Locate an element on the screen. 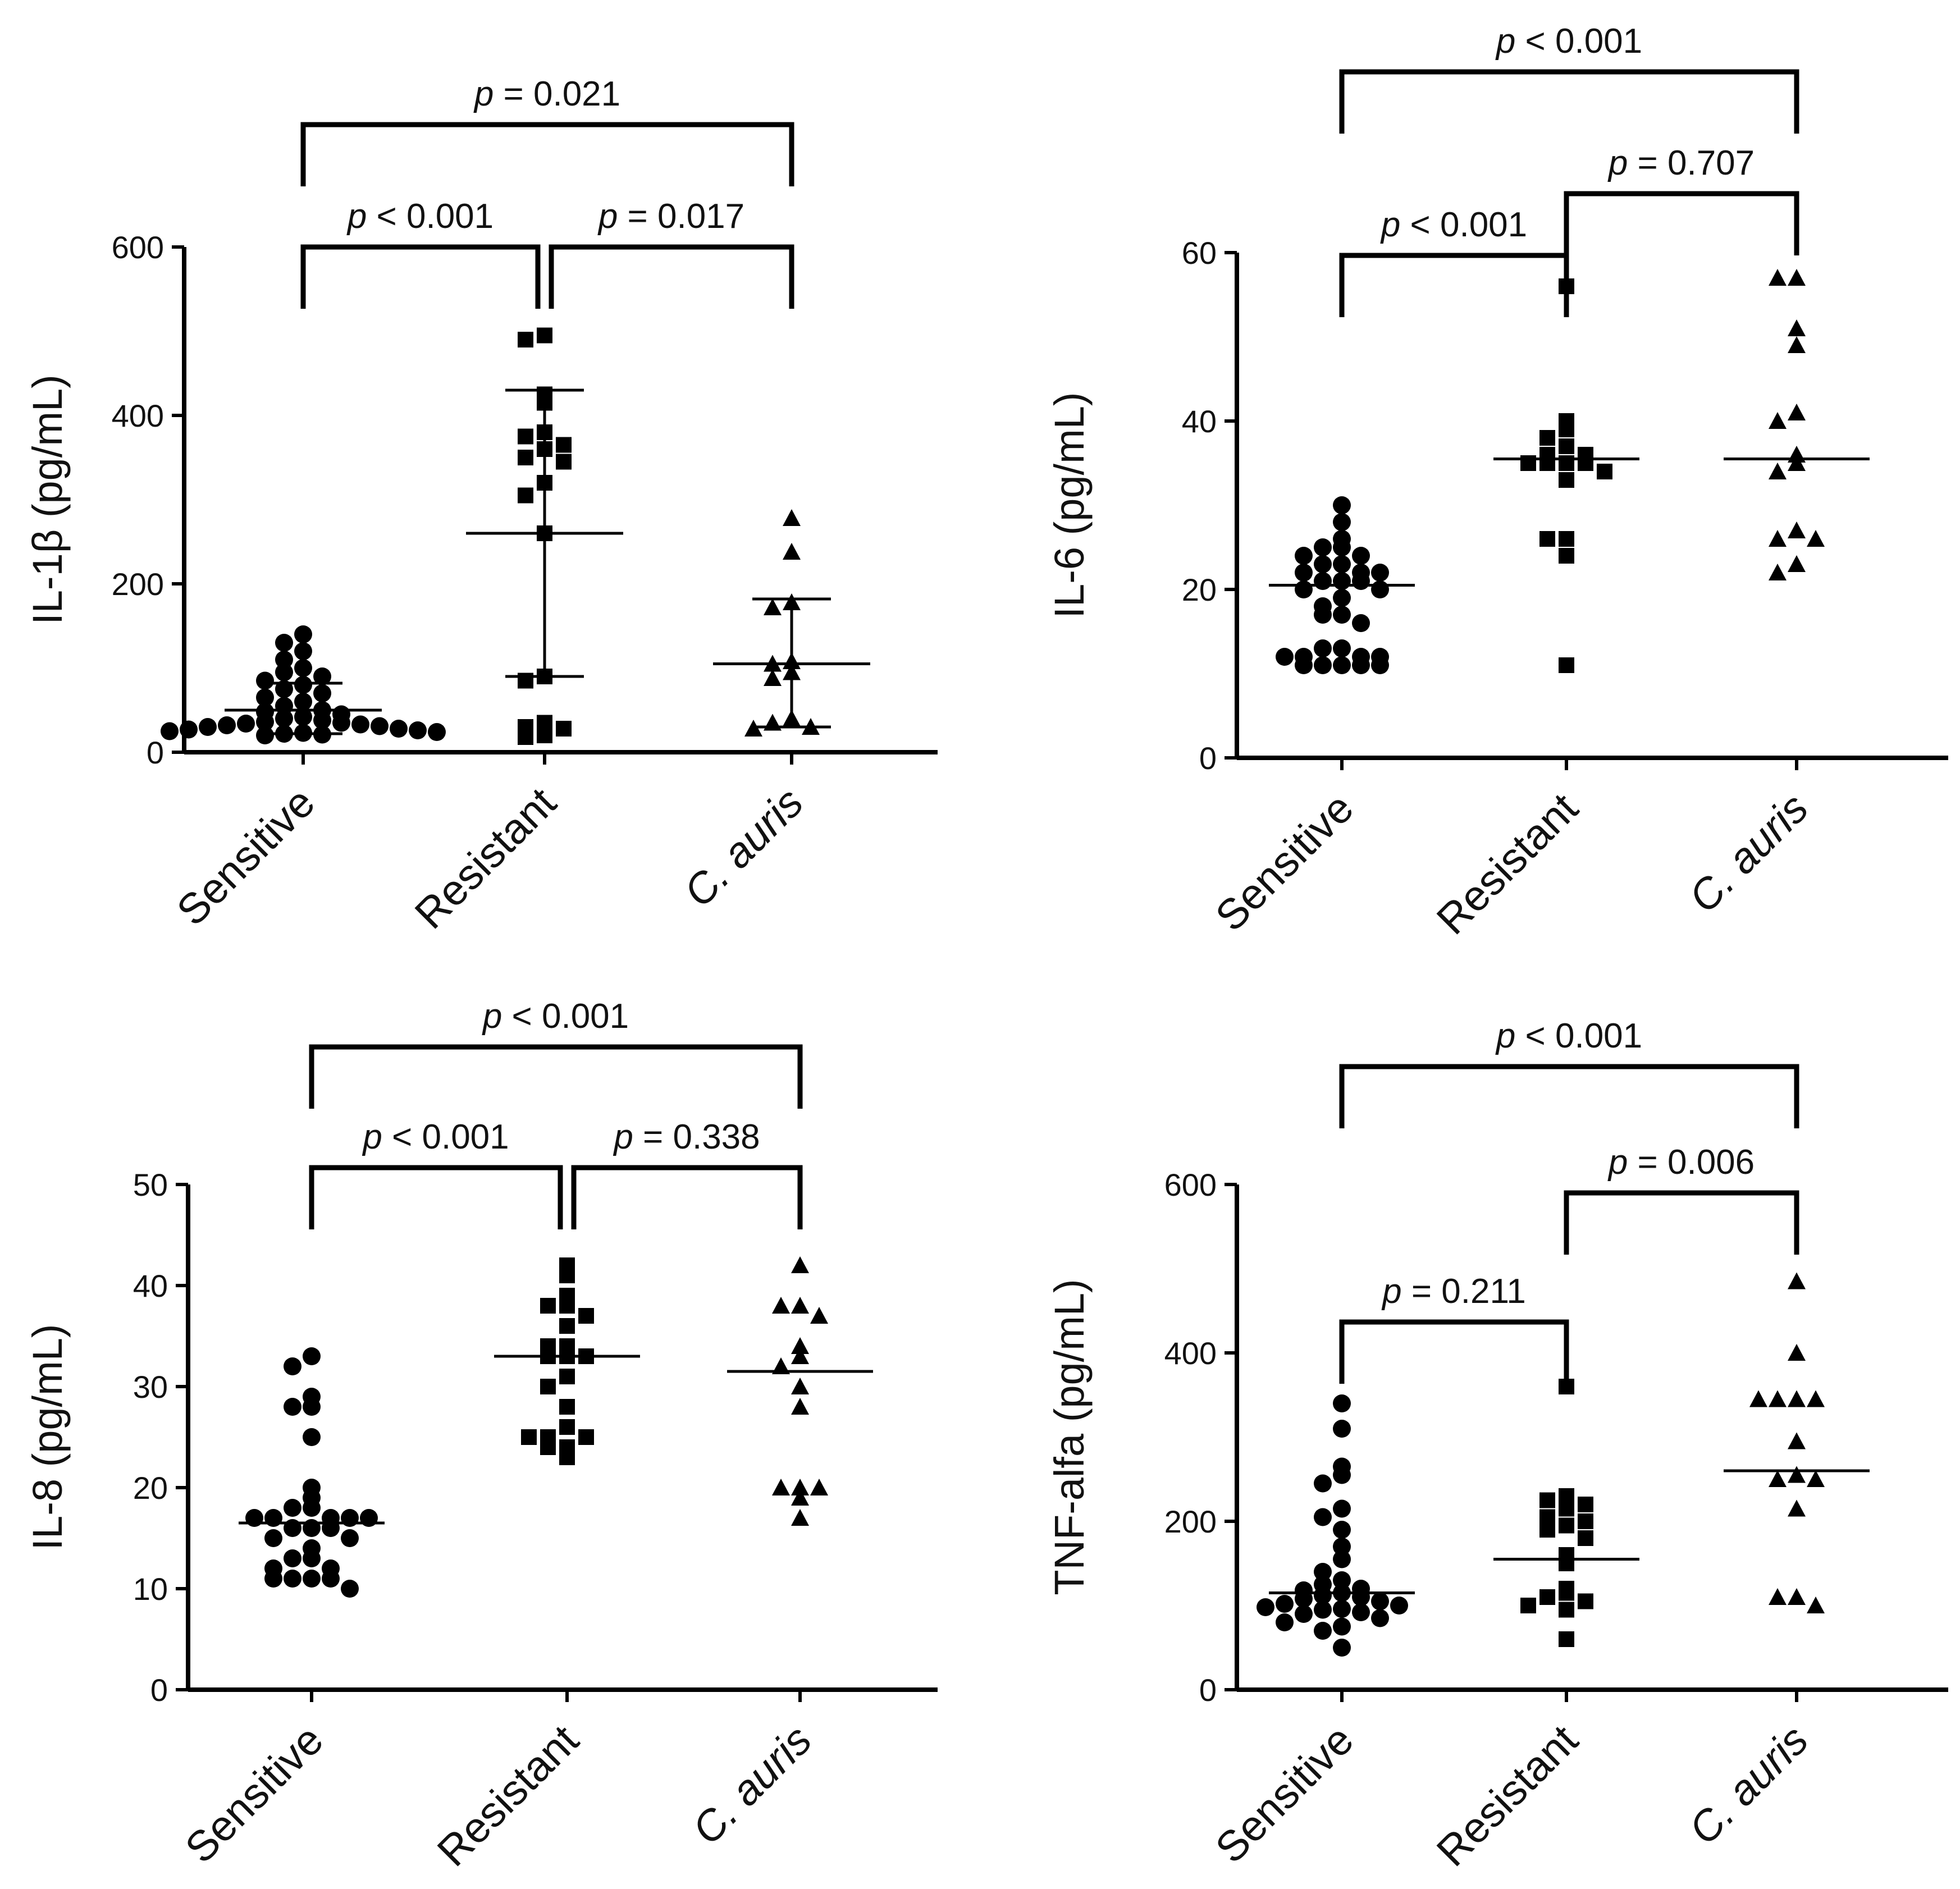  y-tick-label: 40 is located at coordinates (1199, 421).